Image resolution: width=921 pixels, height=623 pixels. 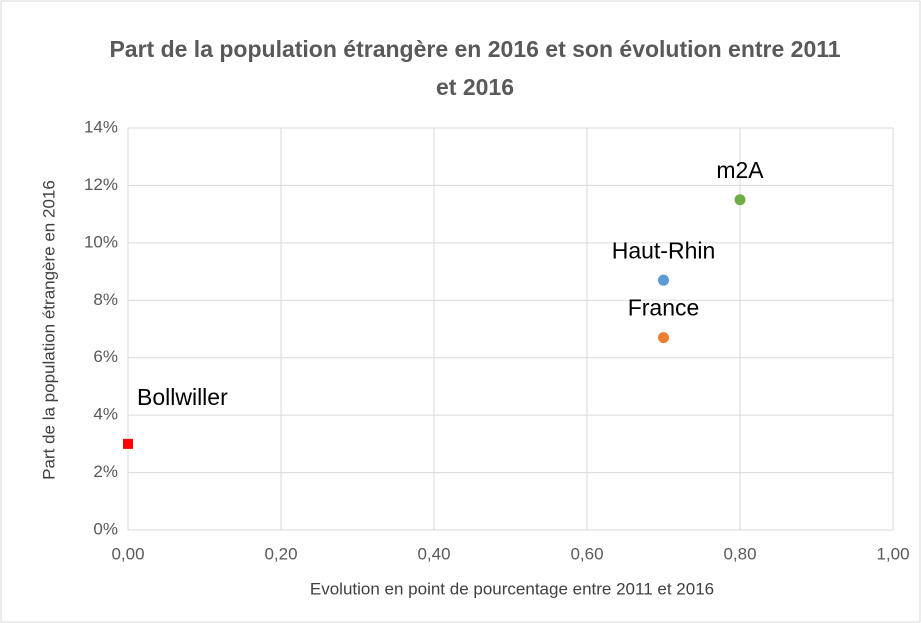 I want to click on point-label: Bollwiller, so click(x=182, y=397).